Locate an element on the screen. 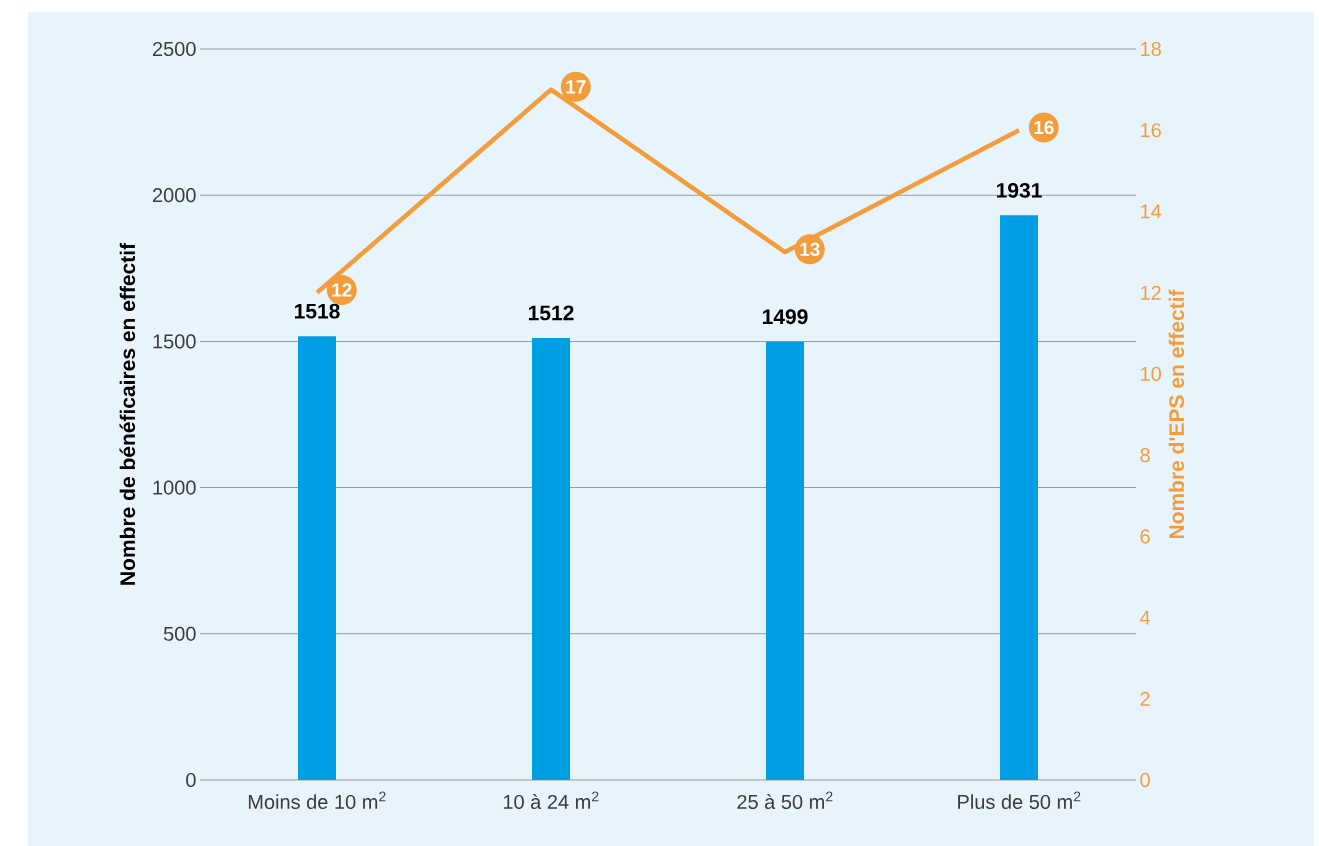 This screenshot has width=1319, height=846. x-tick-label: Moins de 10 m$^{2}$ is located at coordinates (317, 800).